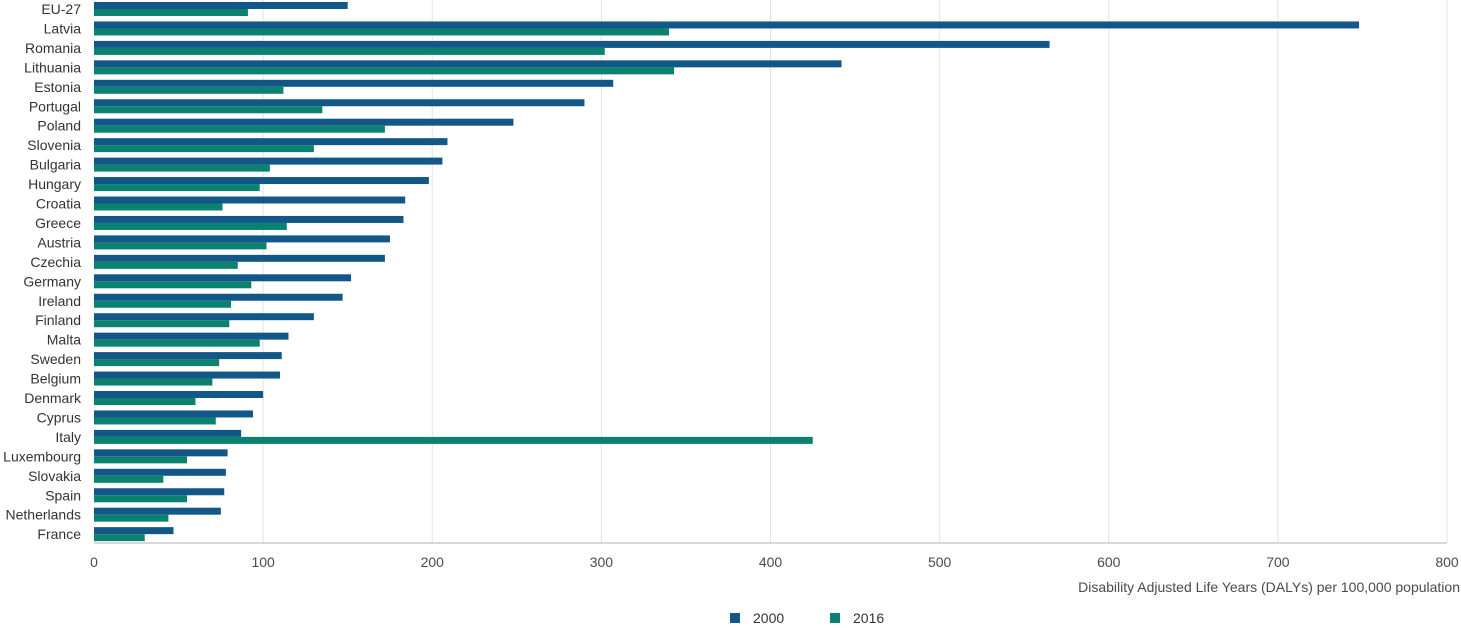 The width and height of the screenshot is (1461, 628). What do you see at coordinates (768, 618) in the screenshot?
I see `legend-label-2000: 2000` at bounding box center [768, 618].